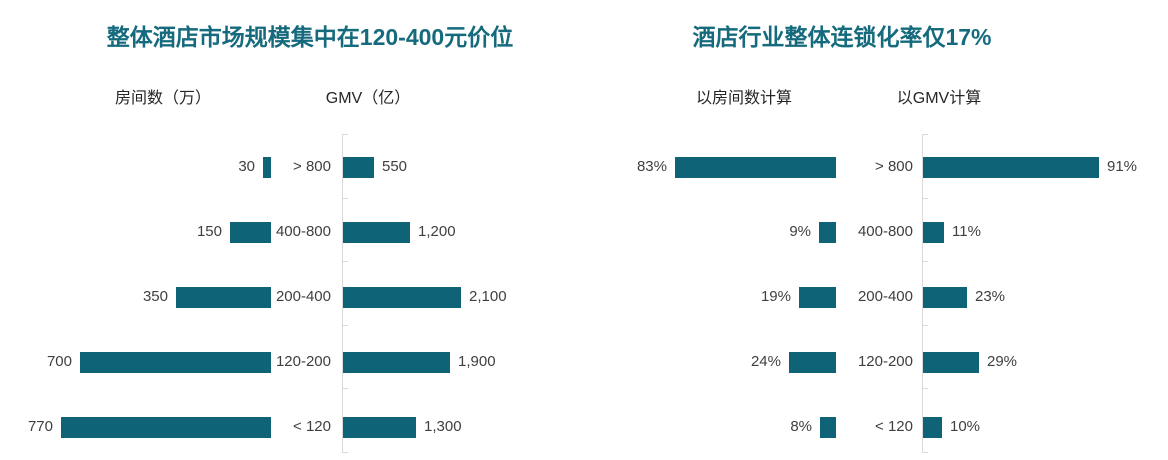 The height and width of the screenshot is (460, 1168). What do you see at coordinates (966, 231) in the screenshot?
I see `bars-chain-rate-gmv-value-label: 11%` at bounding box center [966, 231].